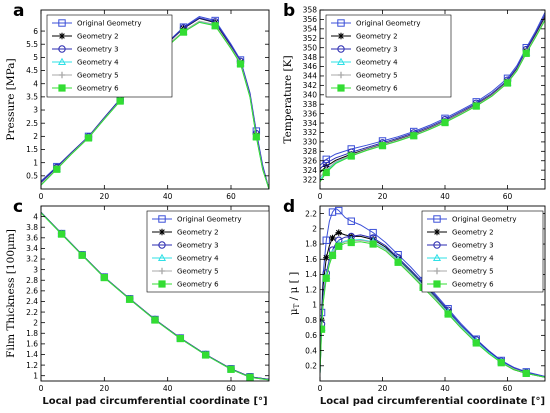 The image size is (550, 413). I want to click on y-tick-label: 326, so click(310, 160).